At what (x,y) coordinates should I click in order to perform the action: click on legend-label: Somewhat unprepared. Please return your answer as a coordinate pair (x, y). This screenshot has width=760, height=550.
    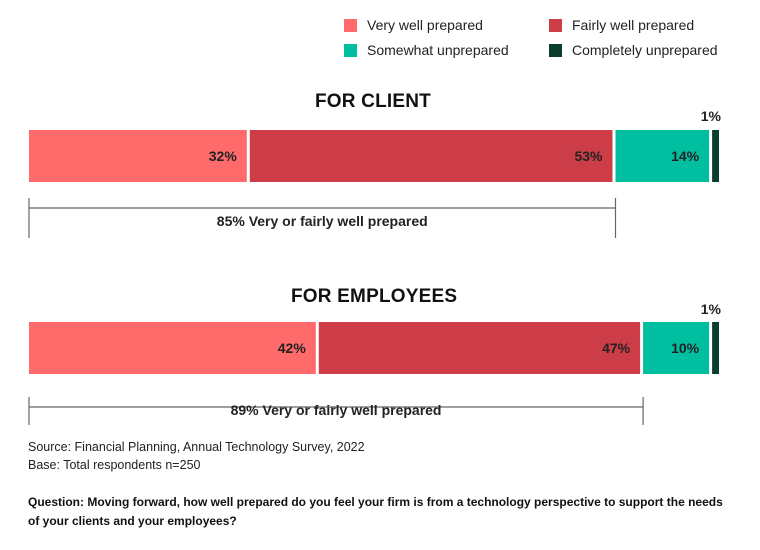
    Looking at the image, I should click on (438, 50).